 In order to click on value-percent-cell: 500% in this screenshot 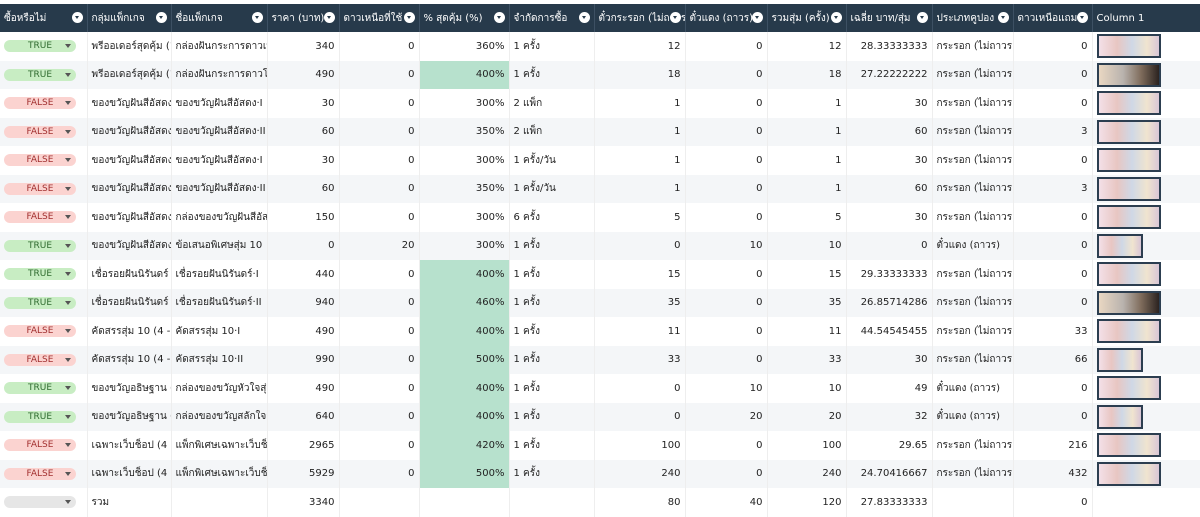, I will do `click(464, 359)`.